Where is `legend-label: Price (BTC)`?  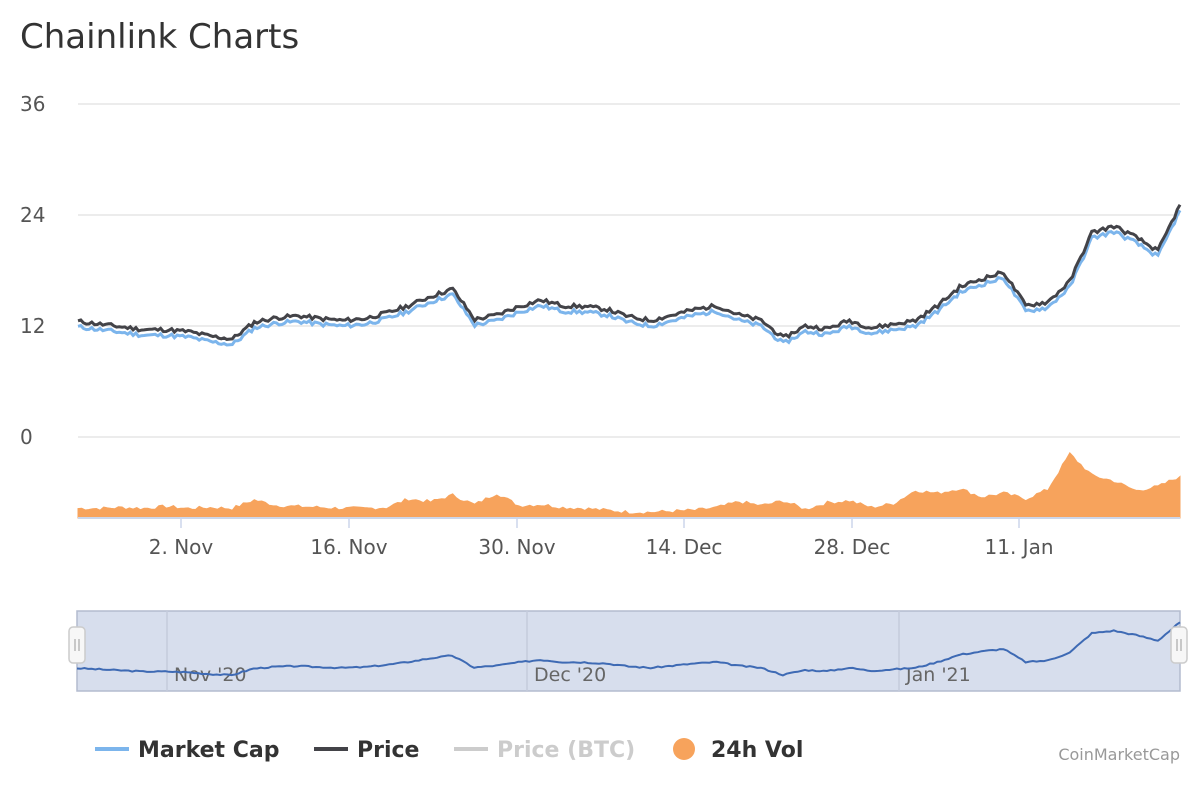
legend-label: Price (BTC) is located at coordinates (566, 750).